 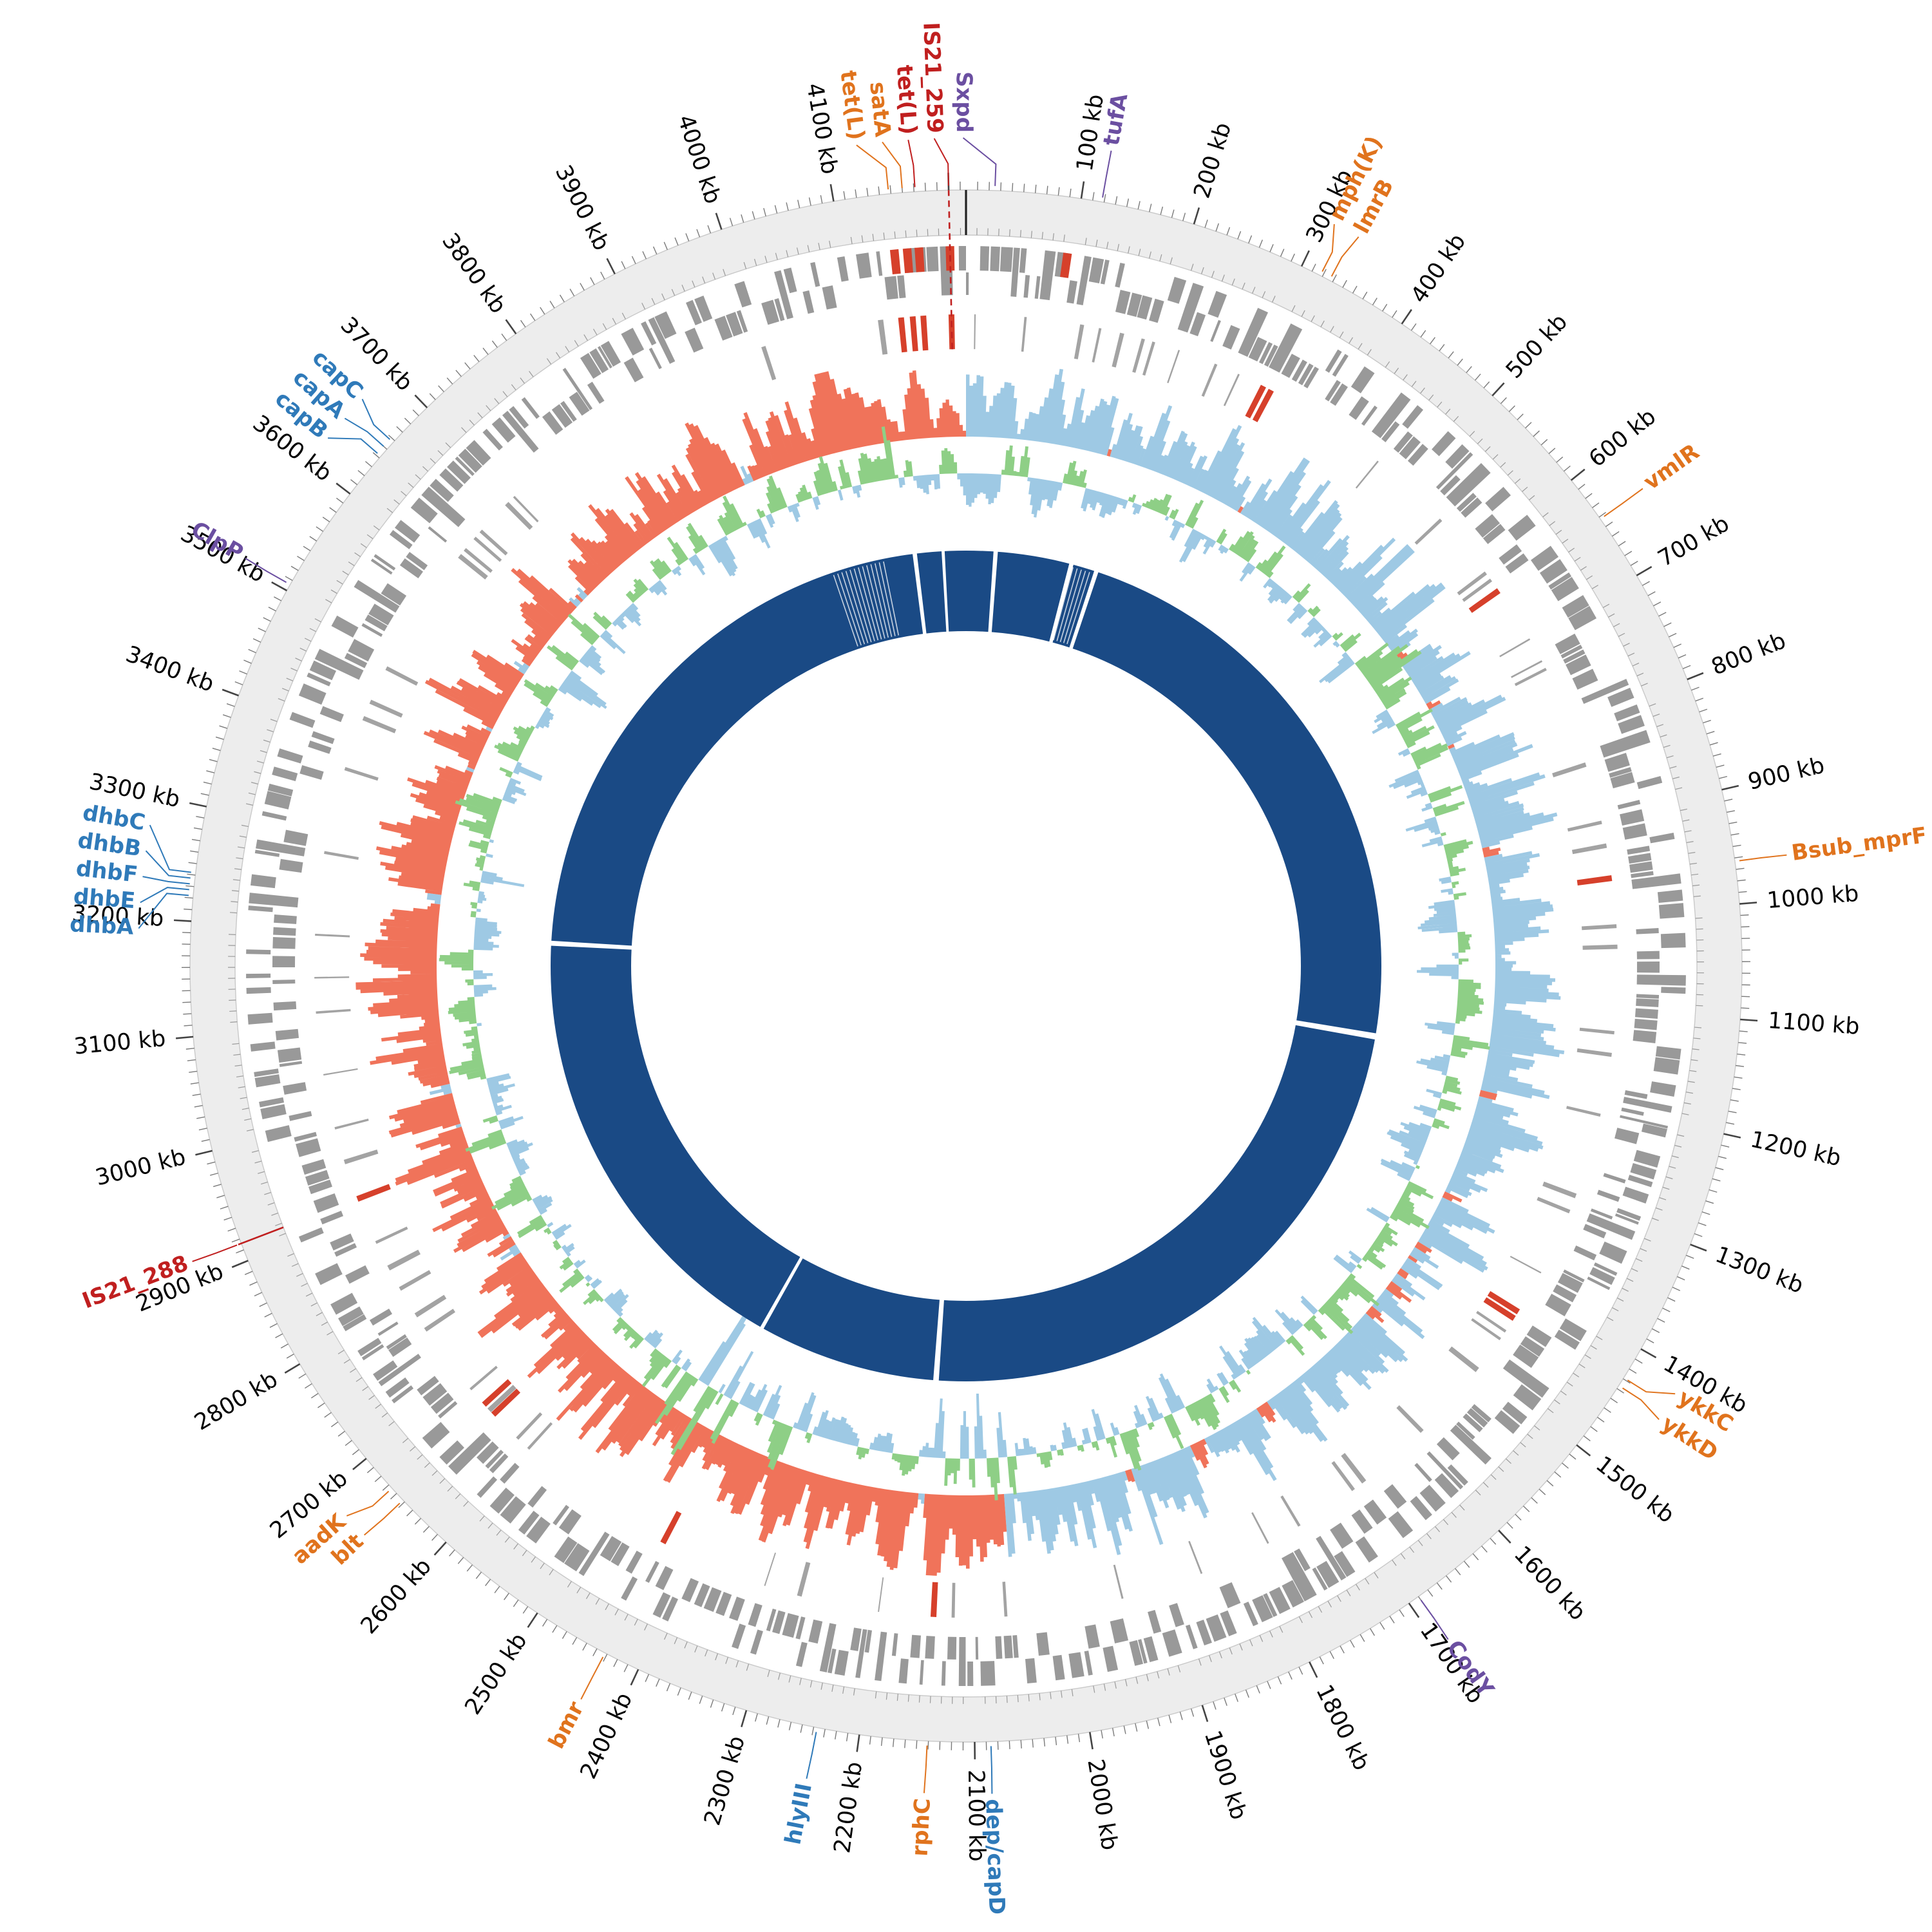 I want to click on gene-leader-ClpP, so click(x=266, y=570).